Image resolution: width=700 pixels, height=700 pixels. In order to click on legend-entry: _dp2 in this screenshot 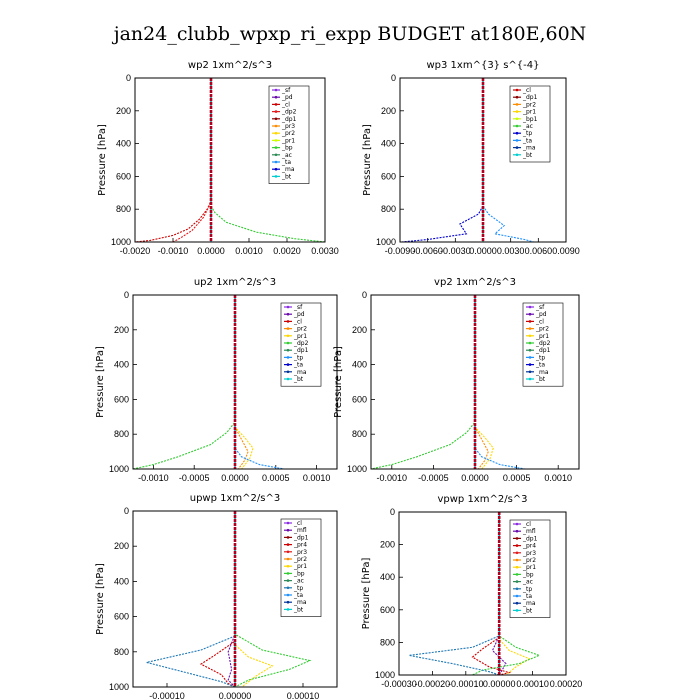, I will do `click(301, 343)`.